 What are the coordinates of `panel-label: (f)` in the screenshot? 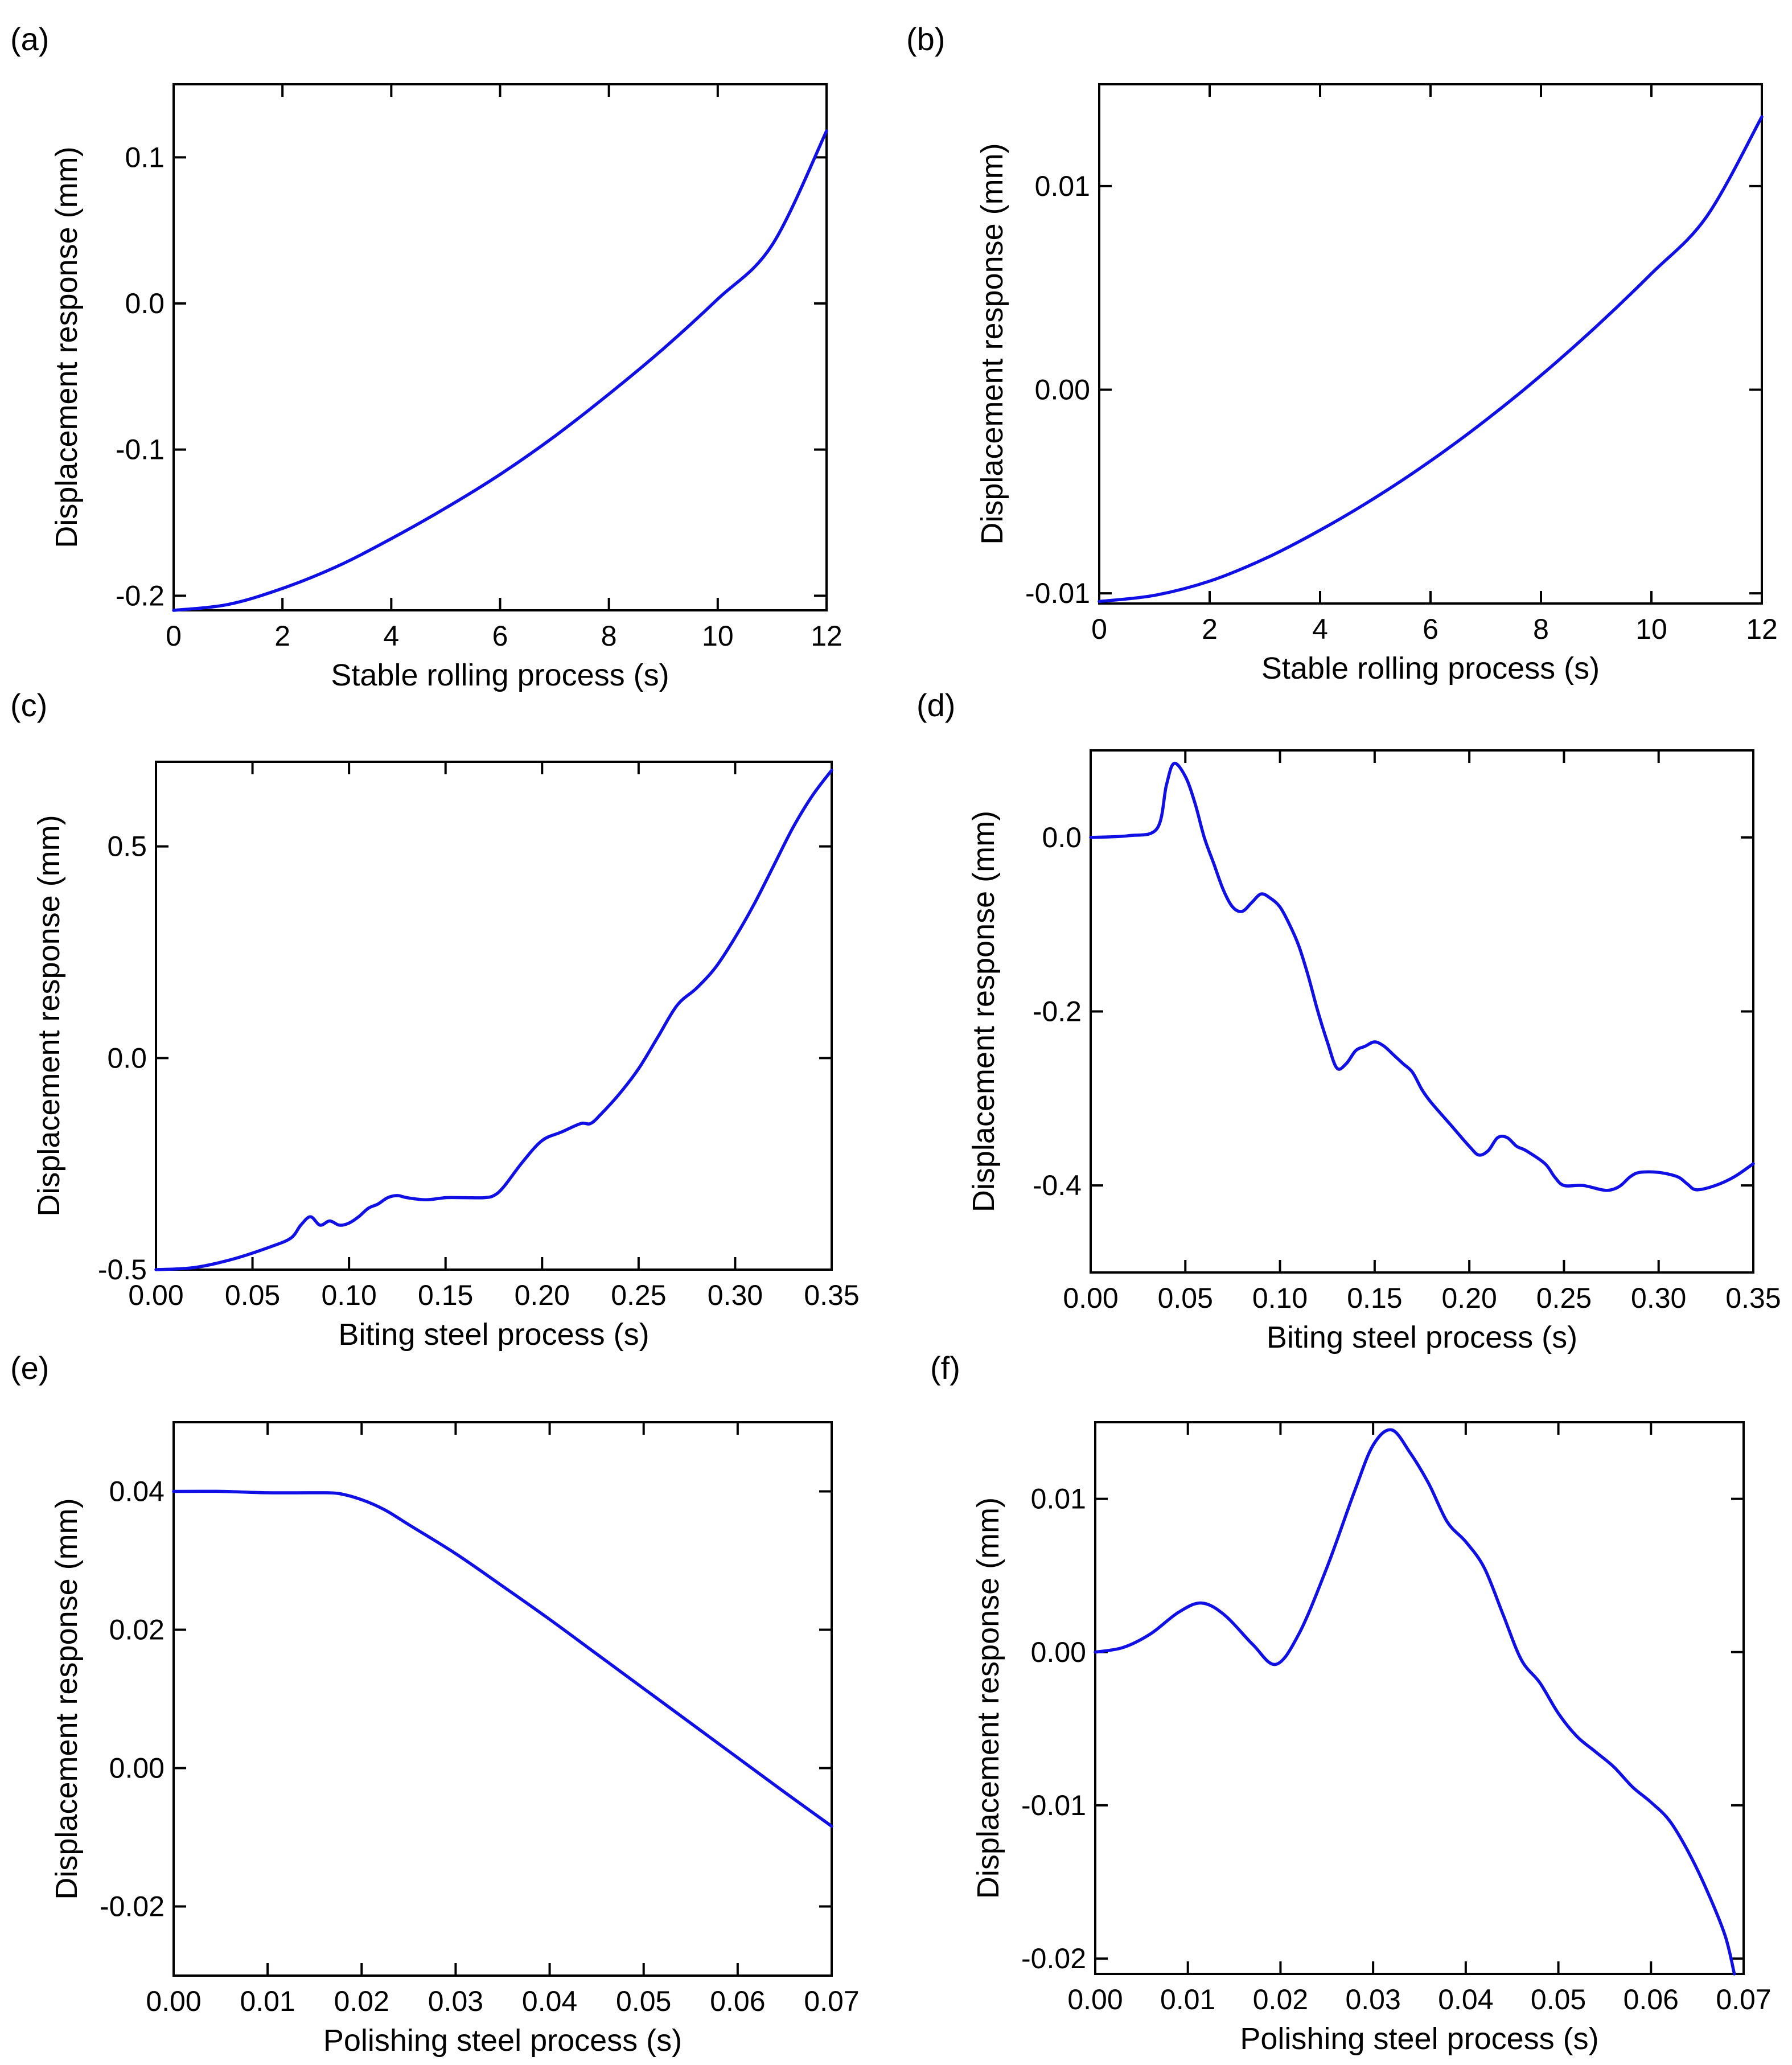 It's located at (945, 1368).